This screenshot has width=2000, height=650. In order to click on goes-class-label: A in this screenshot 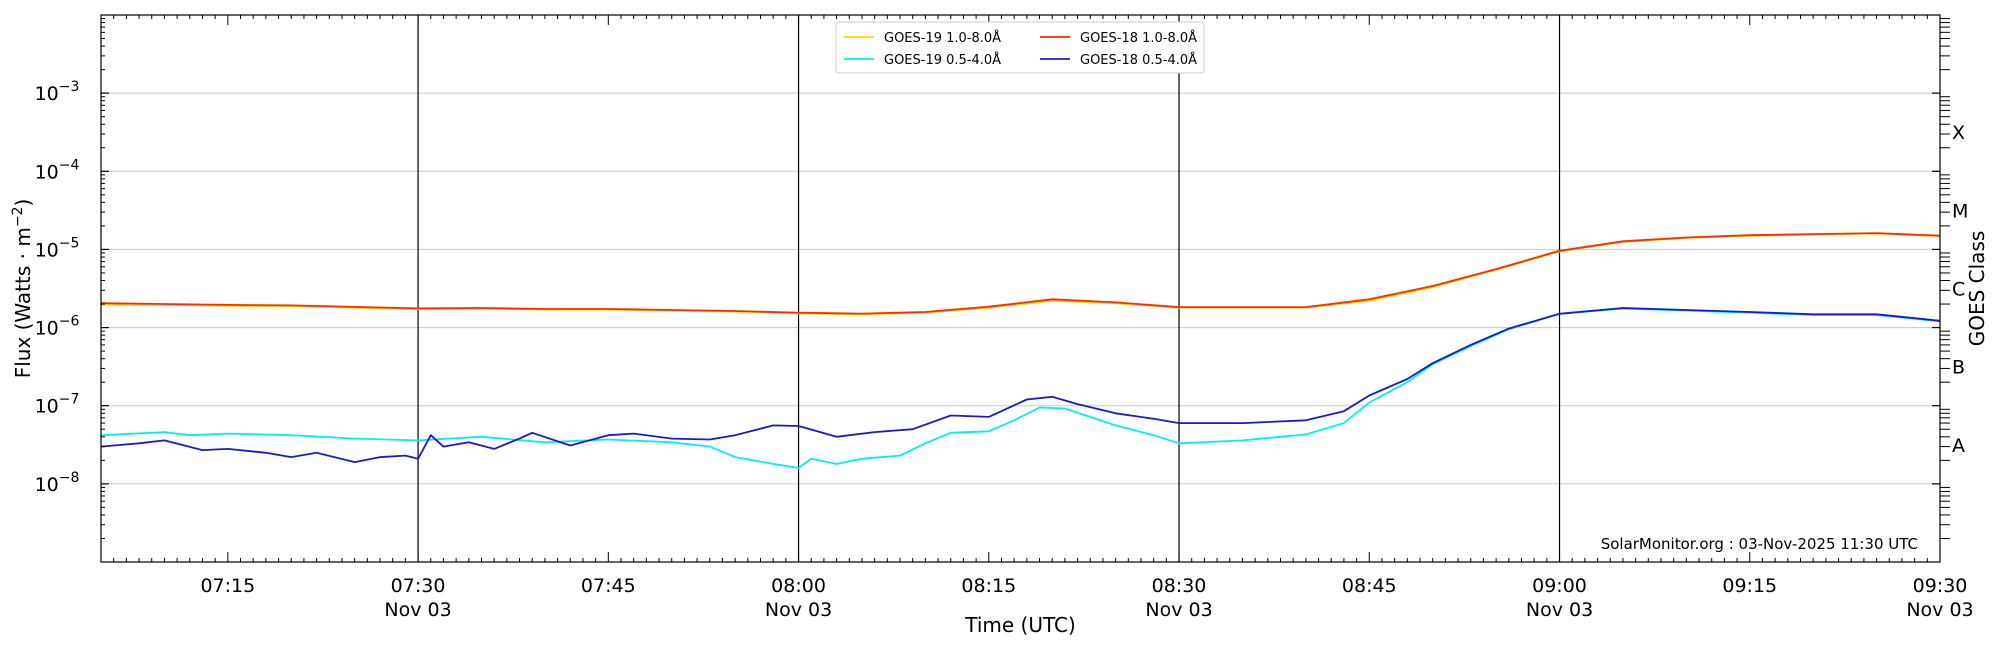, I will do `click(1958, 446)`.